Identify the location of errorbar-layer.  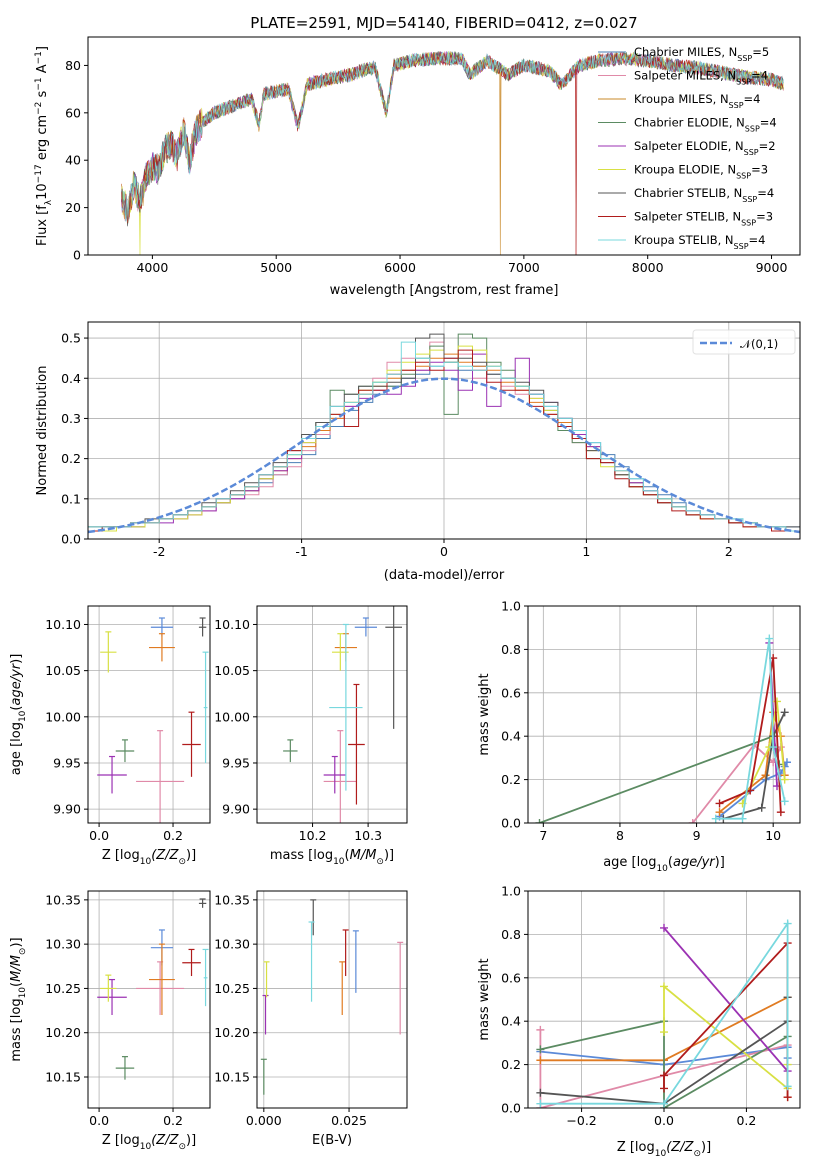
(342, 714).